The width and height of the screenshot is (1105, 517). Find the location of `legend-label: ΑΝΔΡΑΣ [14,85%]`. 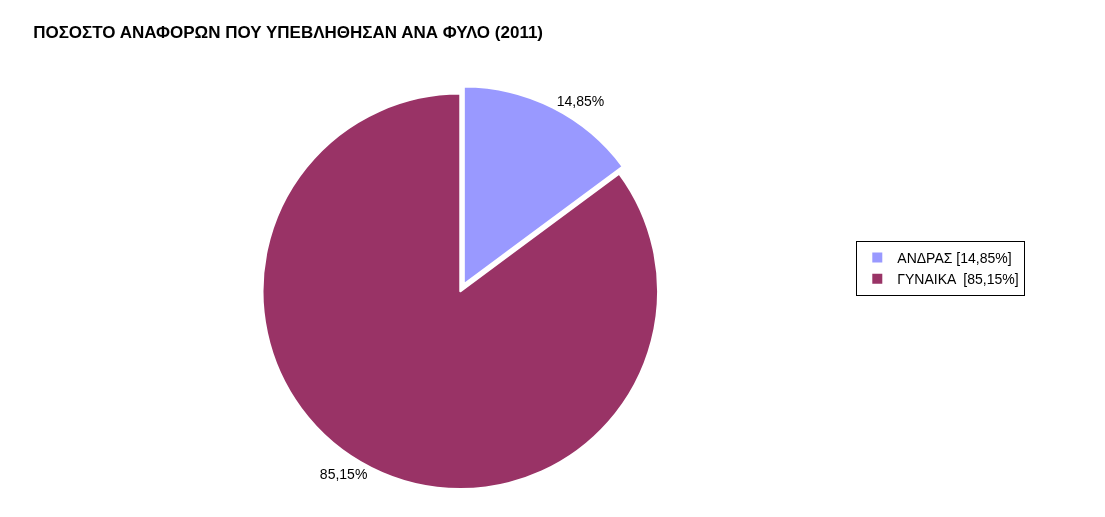

legend-label: ΑΝΔΡΑΣ [14,85%] is located at coordinates (954, 258).